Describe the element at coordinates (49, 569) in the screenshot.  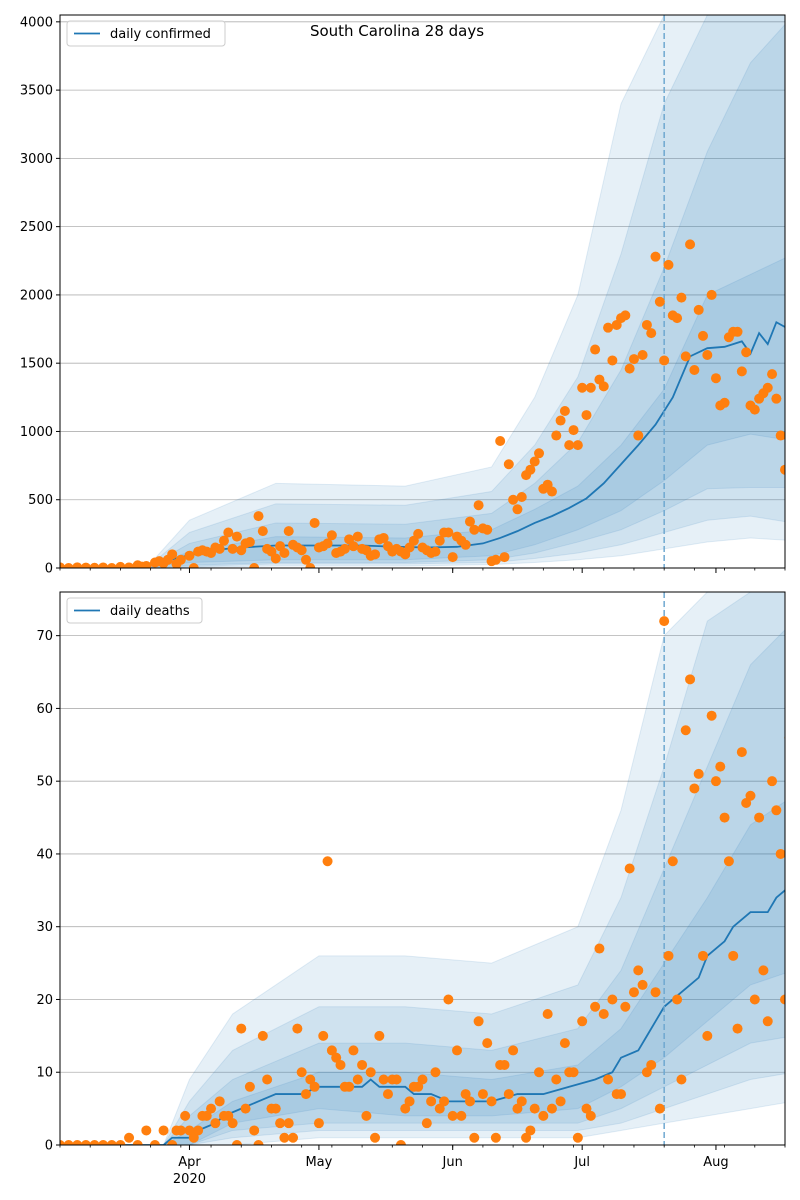
I see `y-tick-label: 0` at that location.